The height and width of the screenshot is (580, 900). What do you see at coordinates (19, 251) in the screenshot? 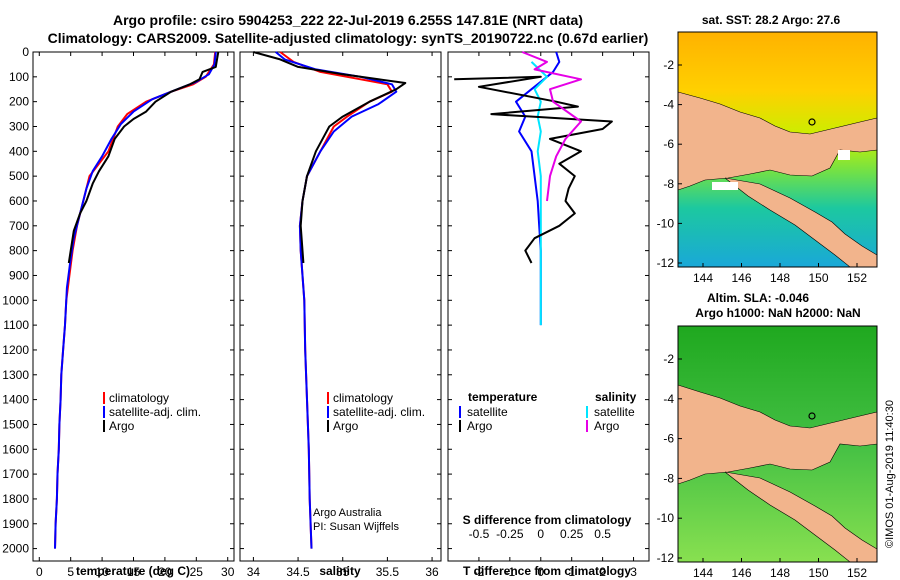
I see `ytick-label: 800` at bounding box center [19, 251].